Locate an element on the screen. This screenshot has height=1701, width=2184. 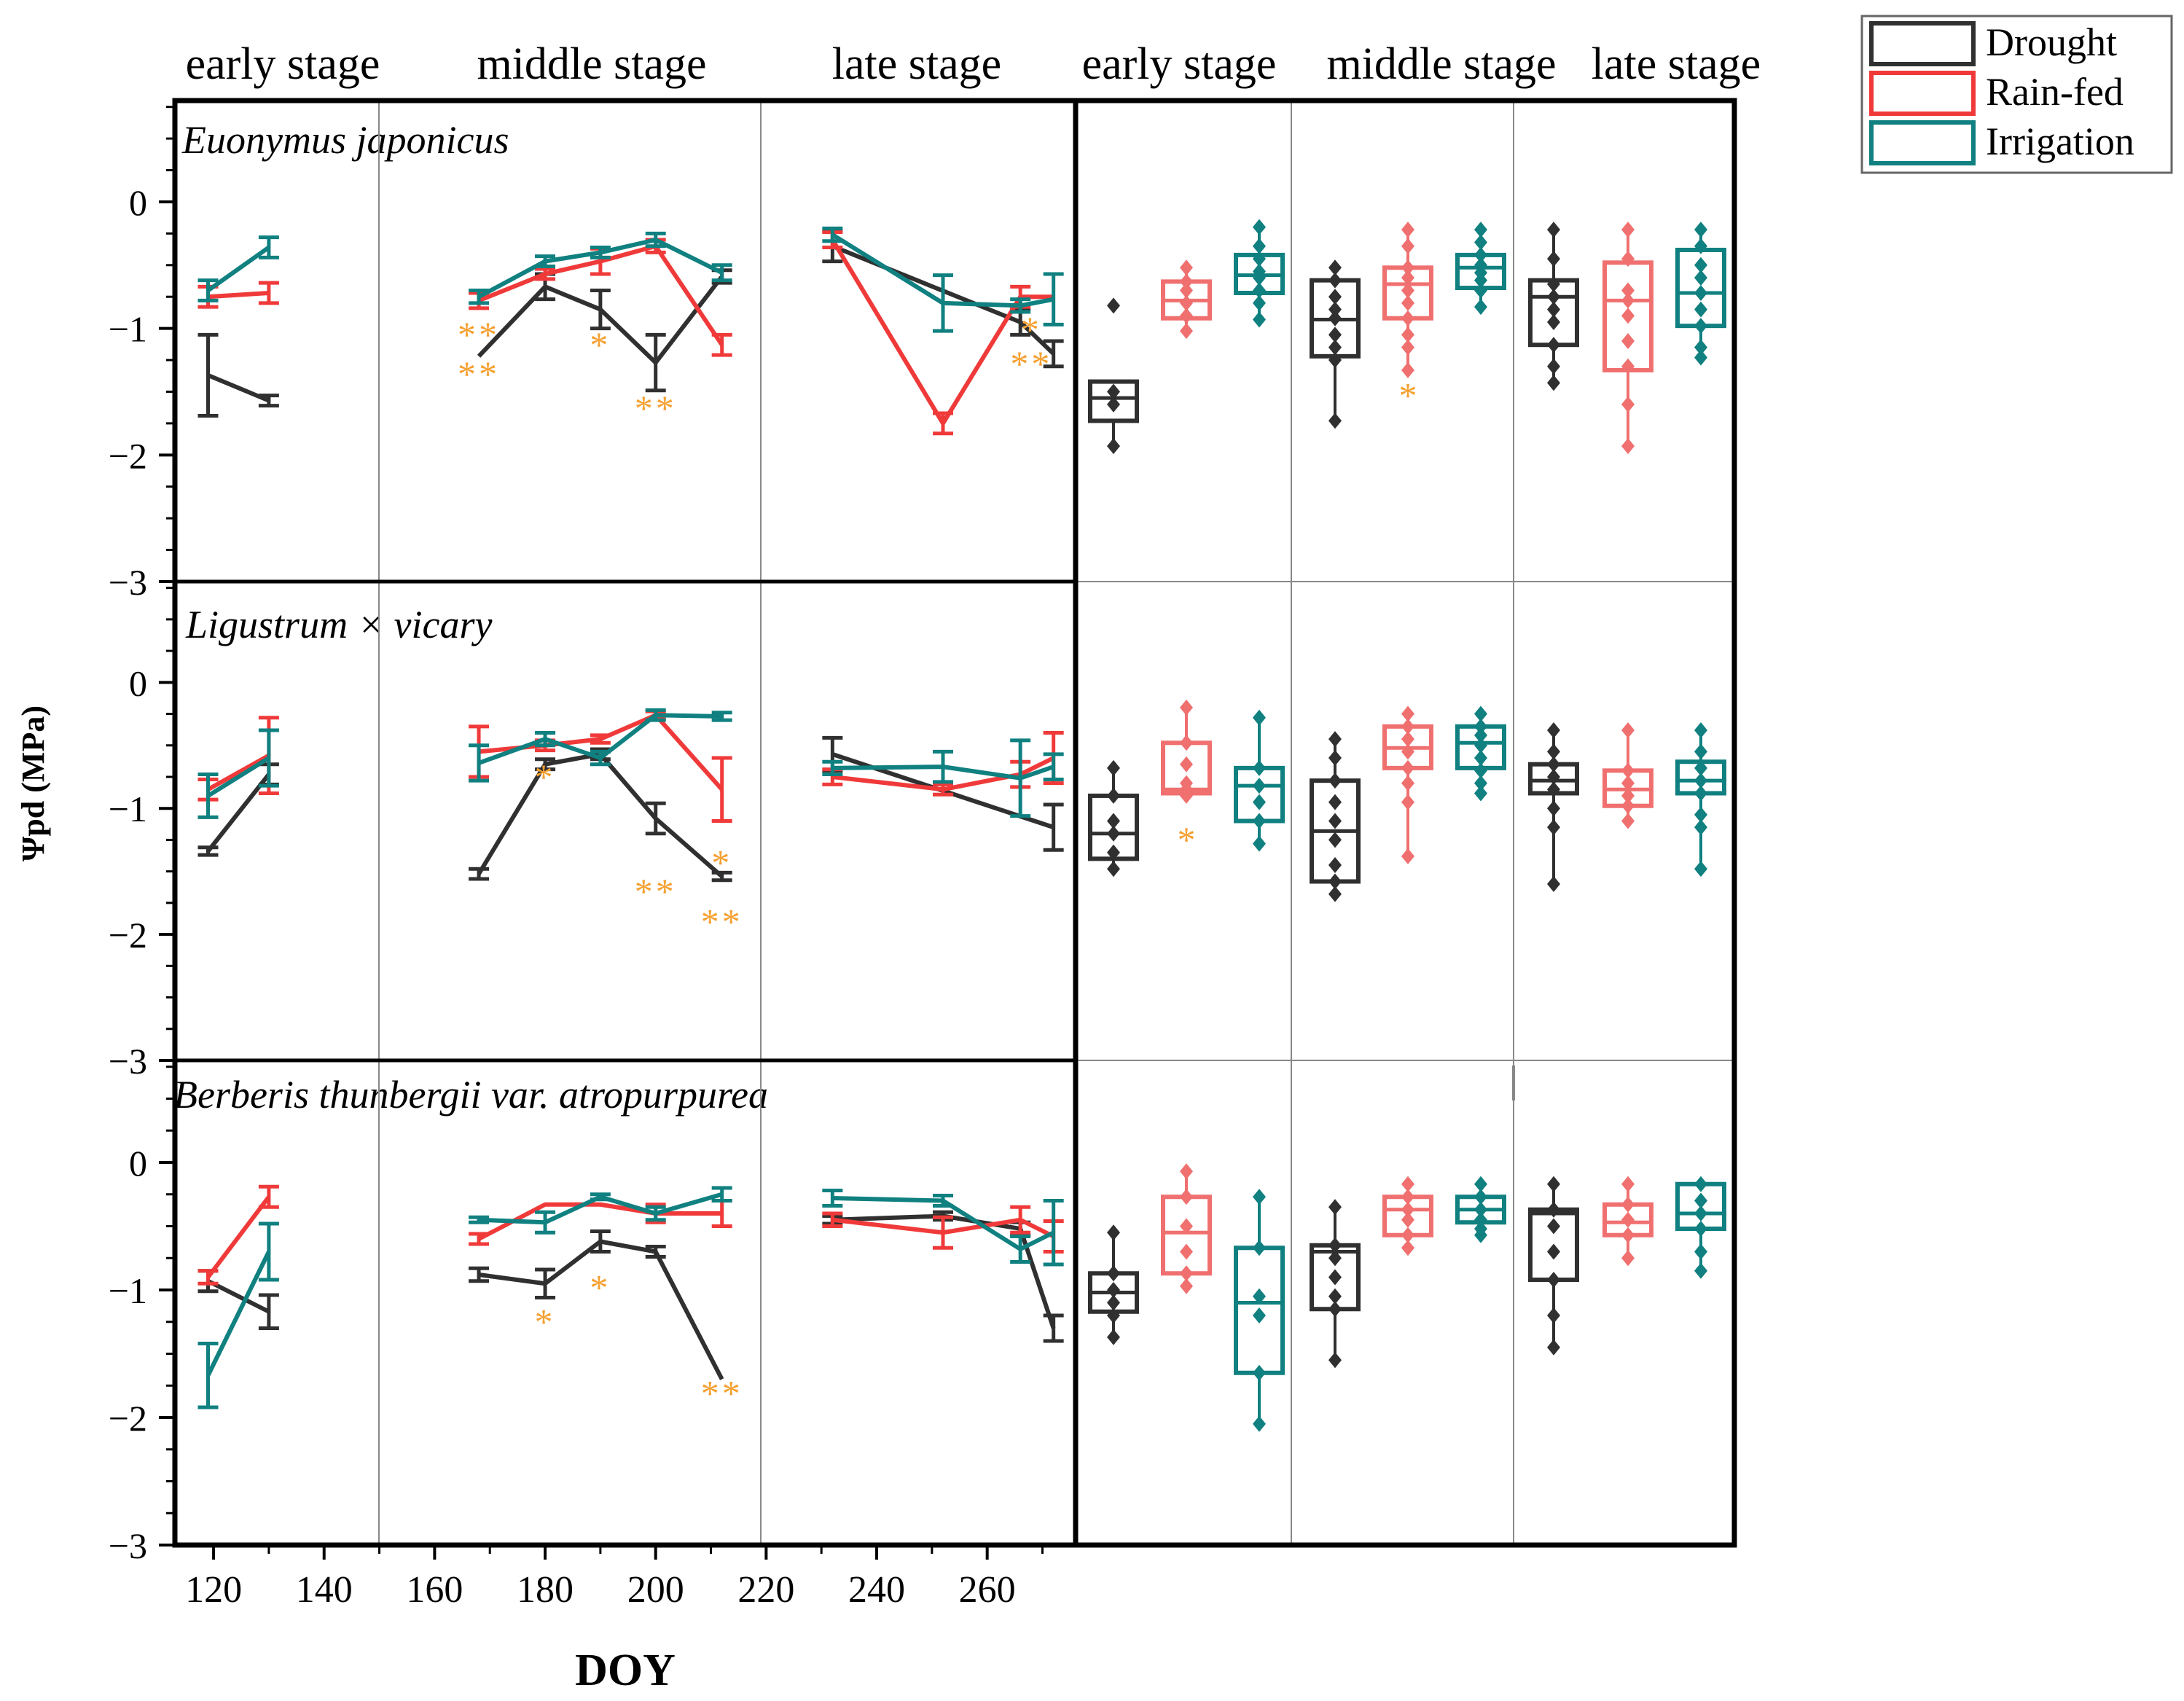
box-iqr is located at coordinates (1186, 1235).